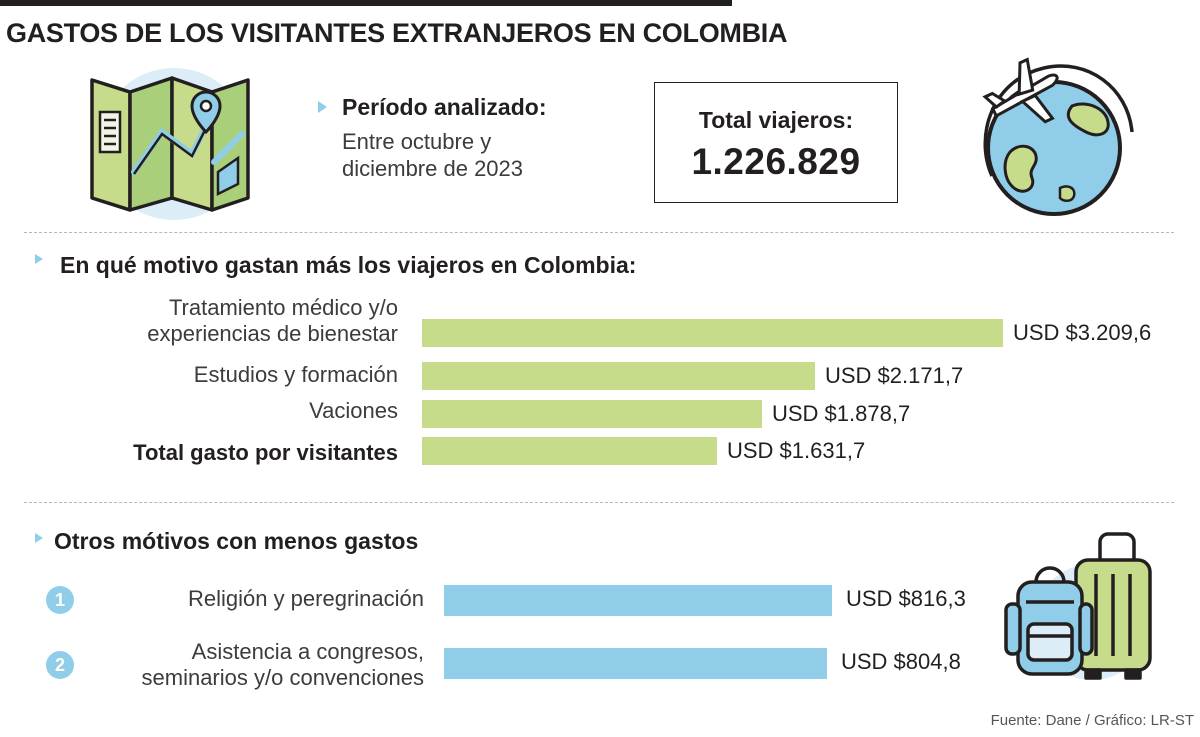 The width and height of the screenshot is (1200, 737). What do you see at coordinates (322, 107) in the screenshot?
I see `period-bullet-icon` at bounding box center [322, 107].